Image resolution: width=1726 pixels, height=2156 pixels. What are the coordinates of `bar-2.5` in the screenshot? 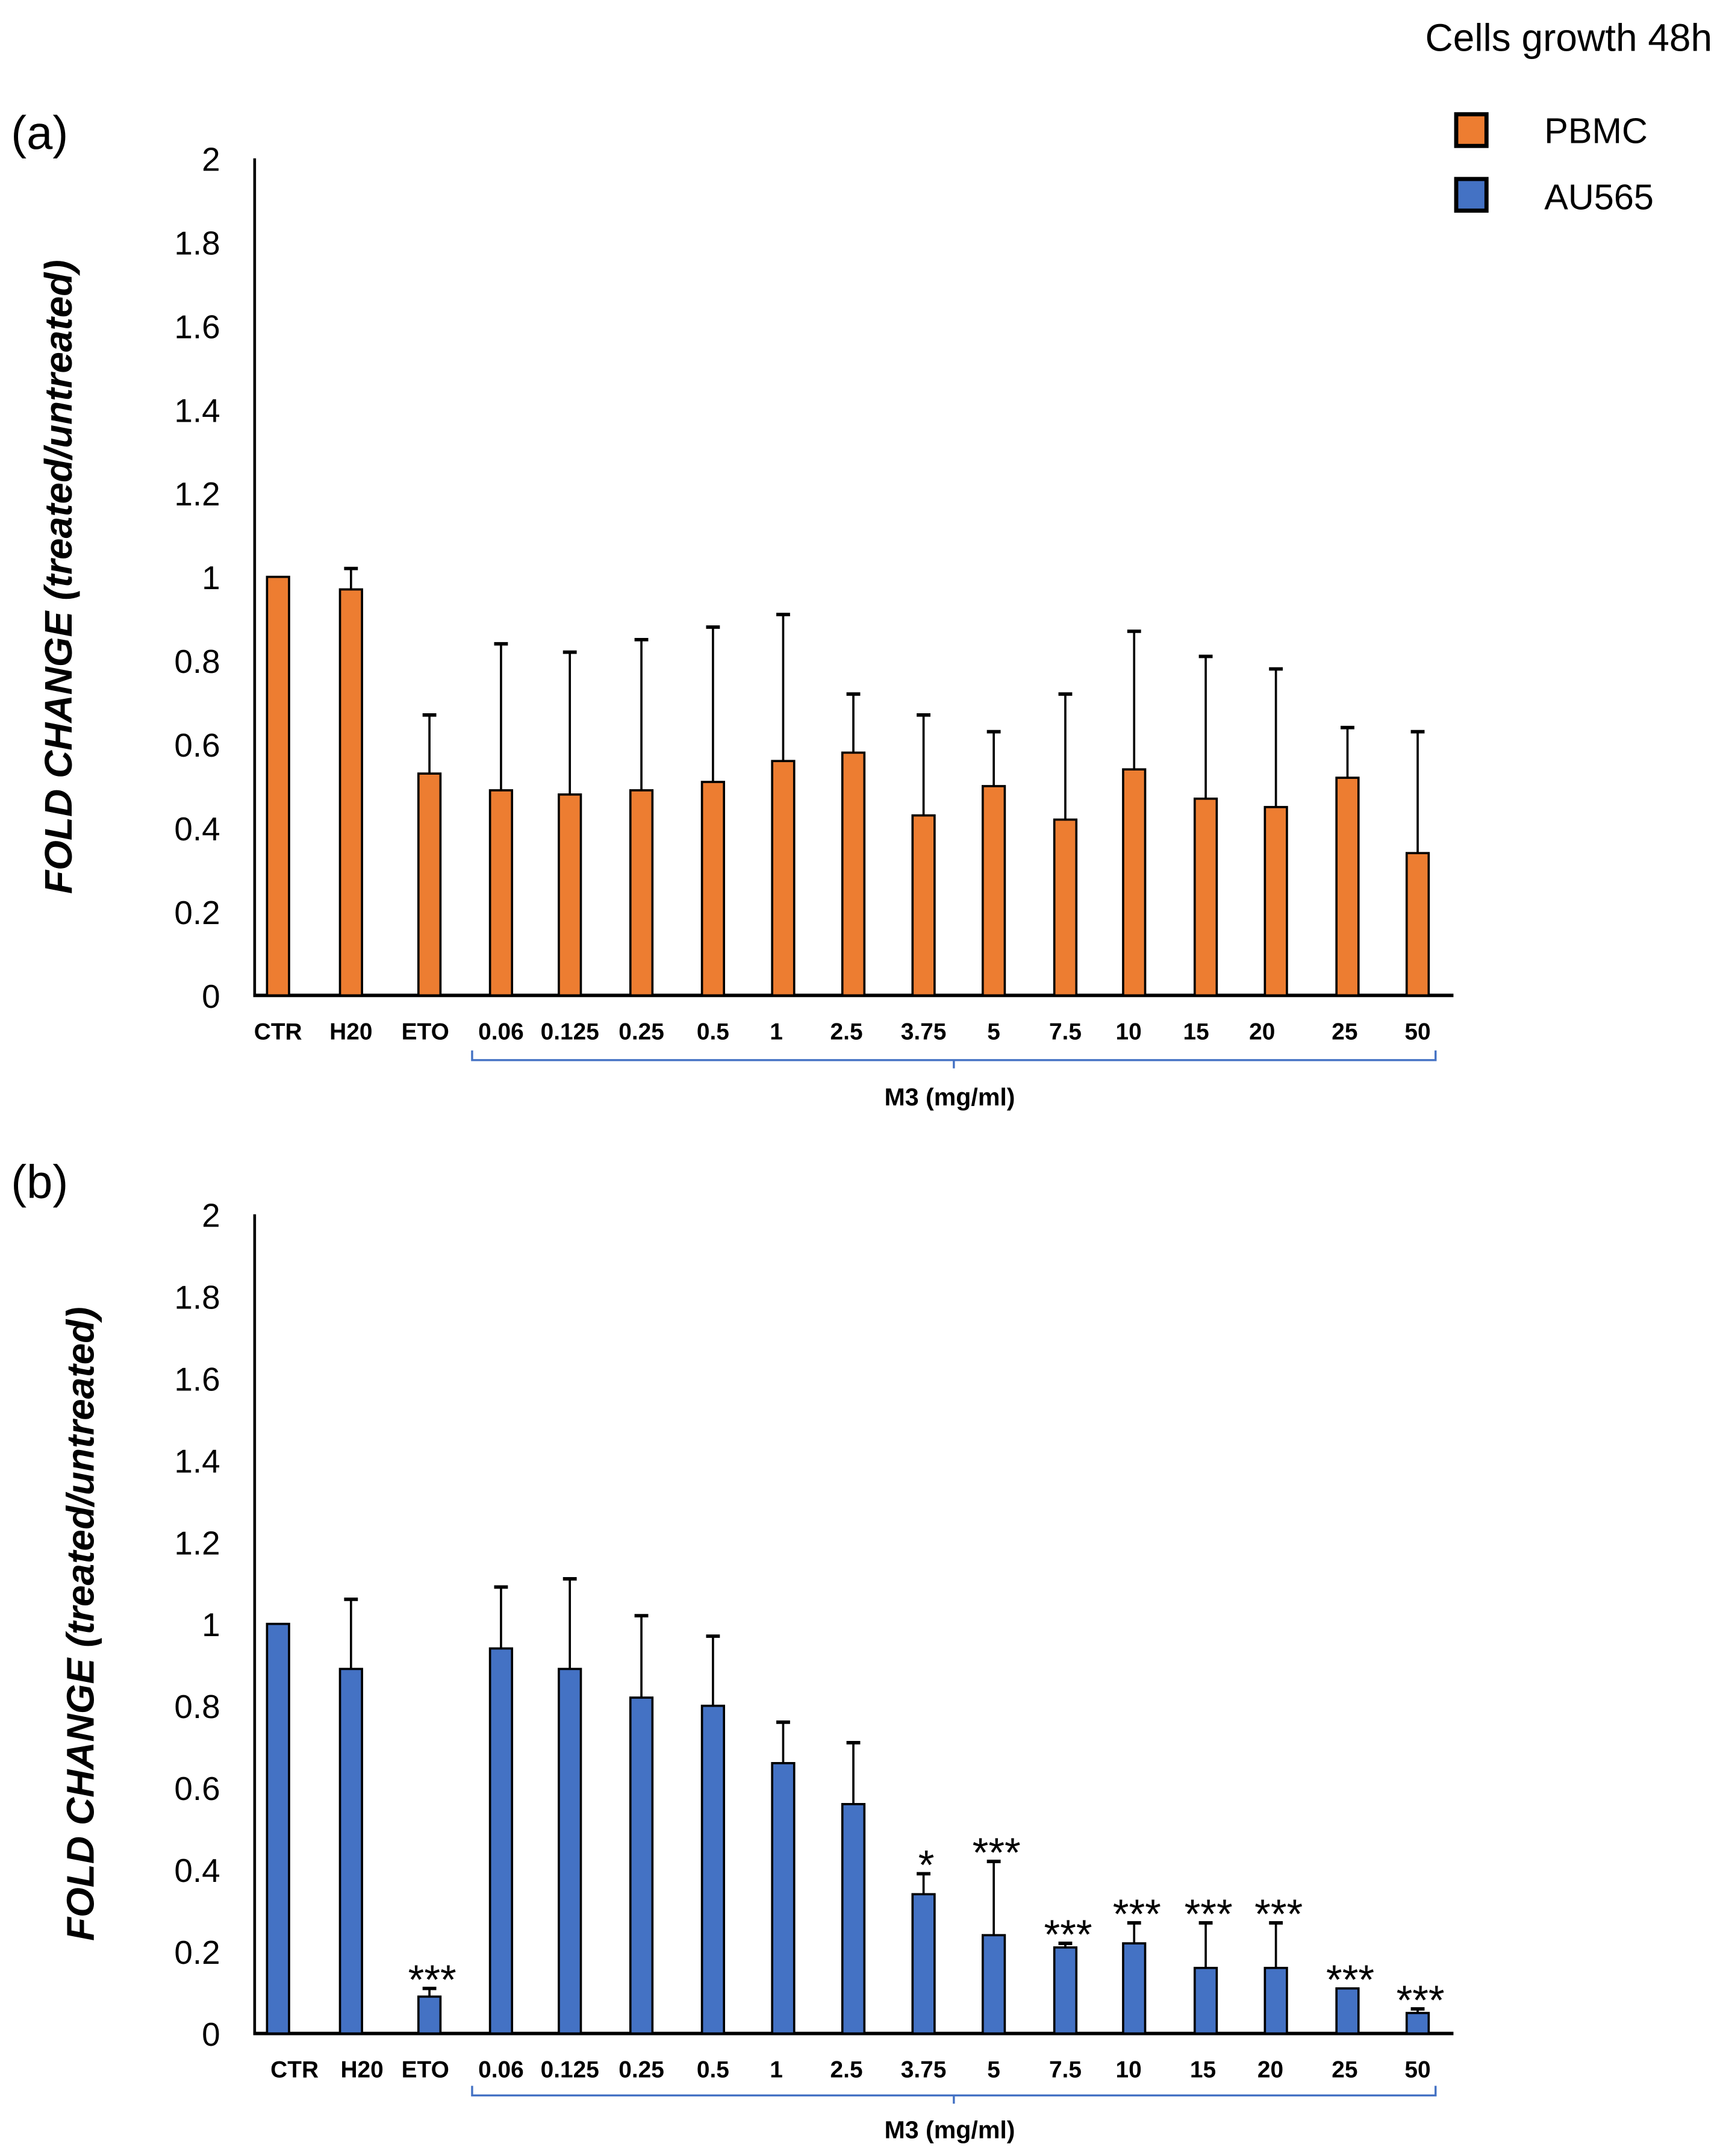 It's located at (854, 874).